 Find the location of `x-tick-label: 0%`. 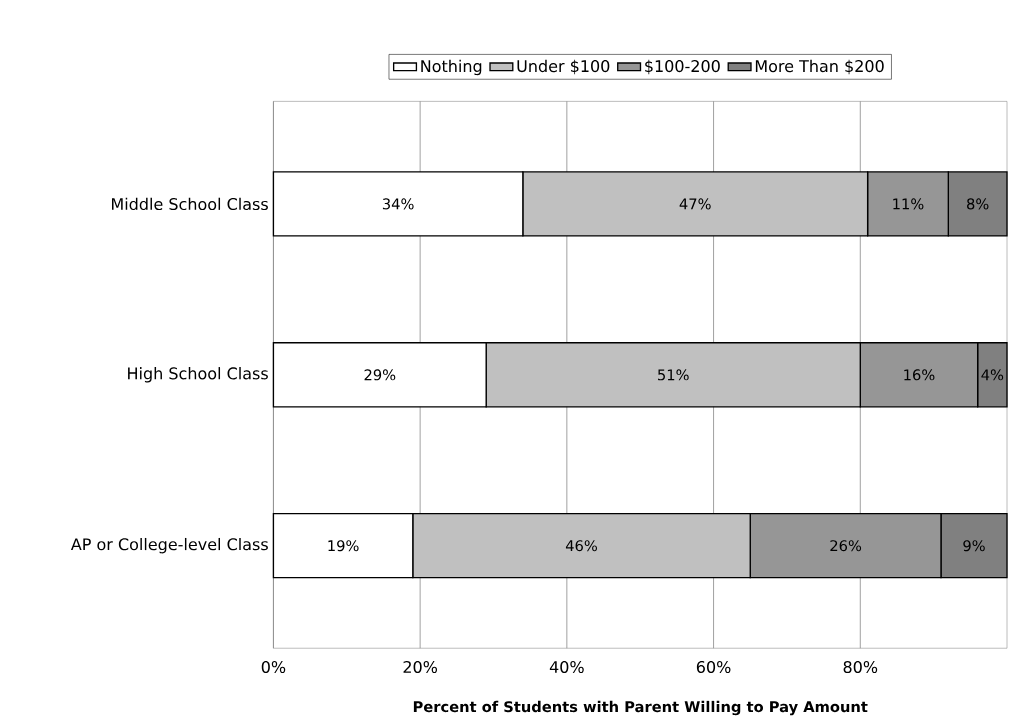

x-tick-label: 0% is located at coordinates (273, 667).